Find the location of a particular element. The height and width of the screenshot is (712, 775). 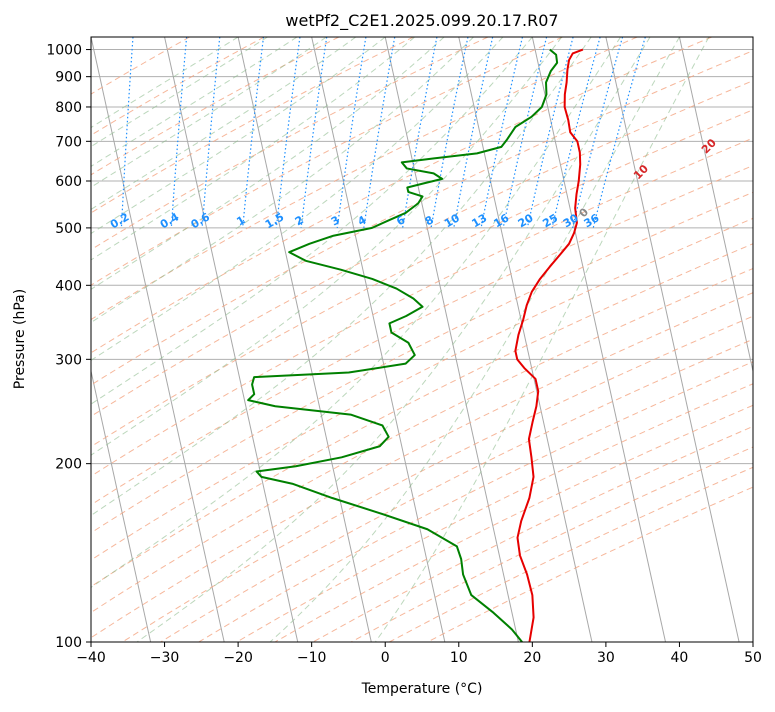

x-tick-label: 10 is located at coordinates (459, 658).